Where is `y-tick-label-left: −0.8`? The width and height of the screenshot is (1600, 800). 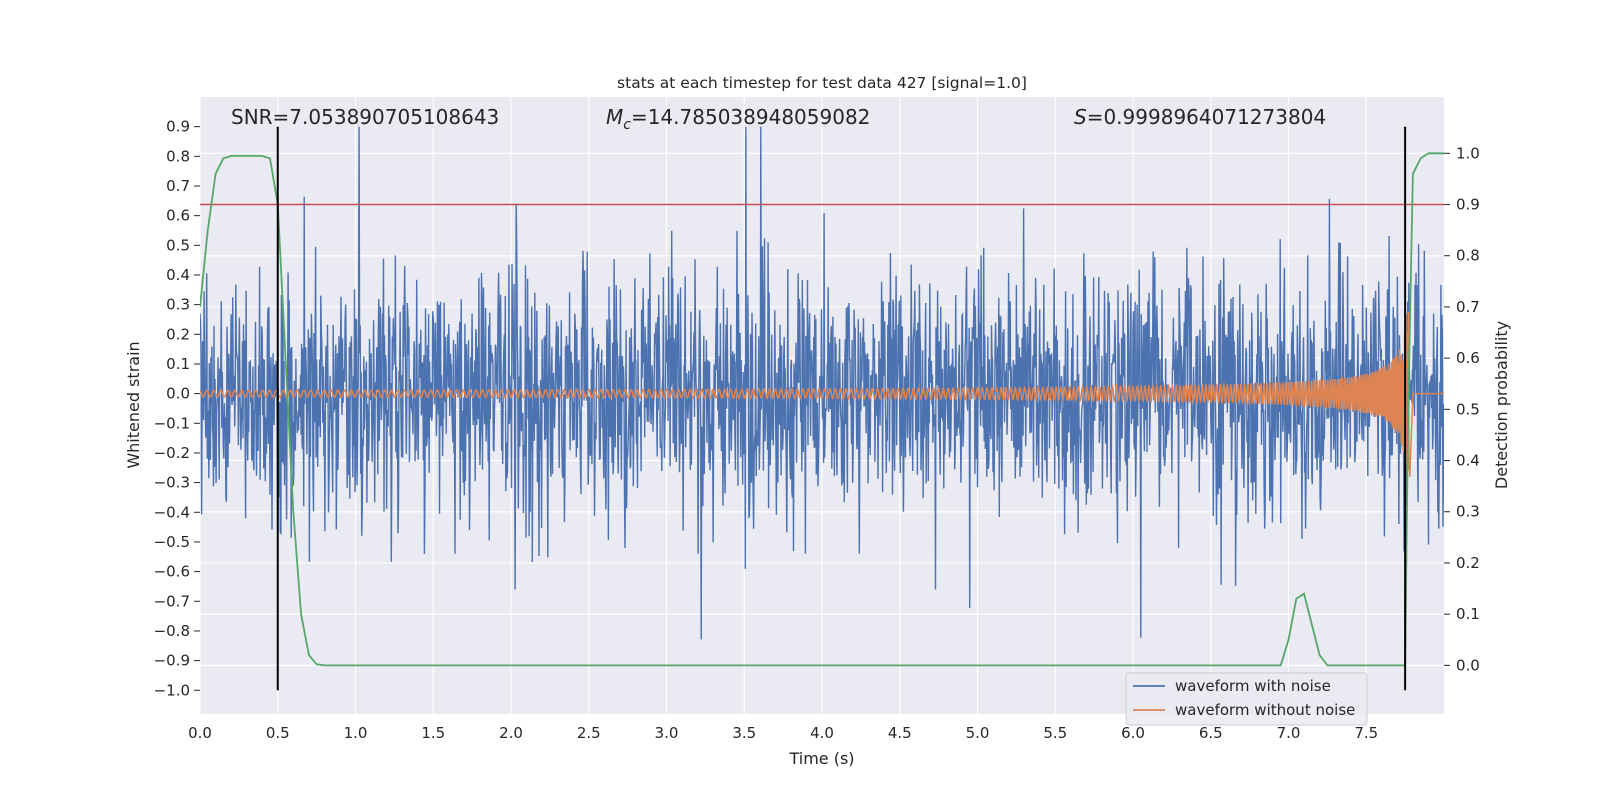
y-tick-label-left: −0.8 is located at coordinates (172, 631).